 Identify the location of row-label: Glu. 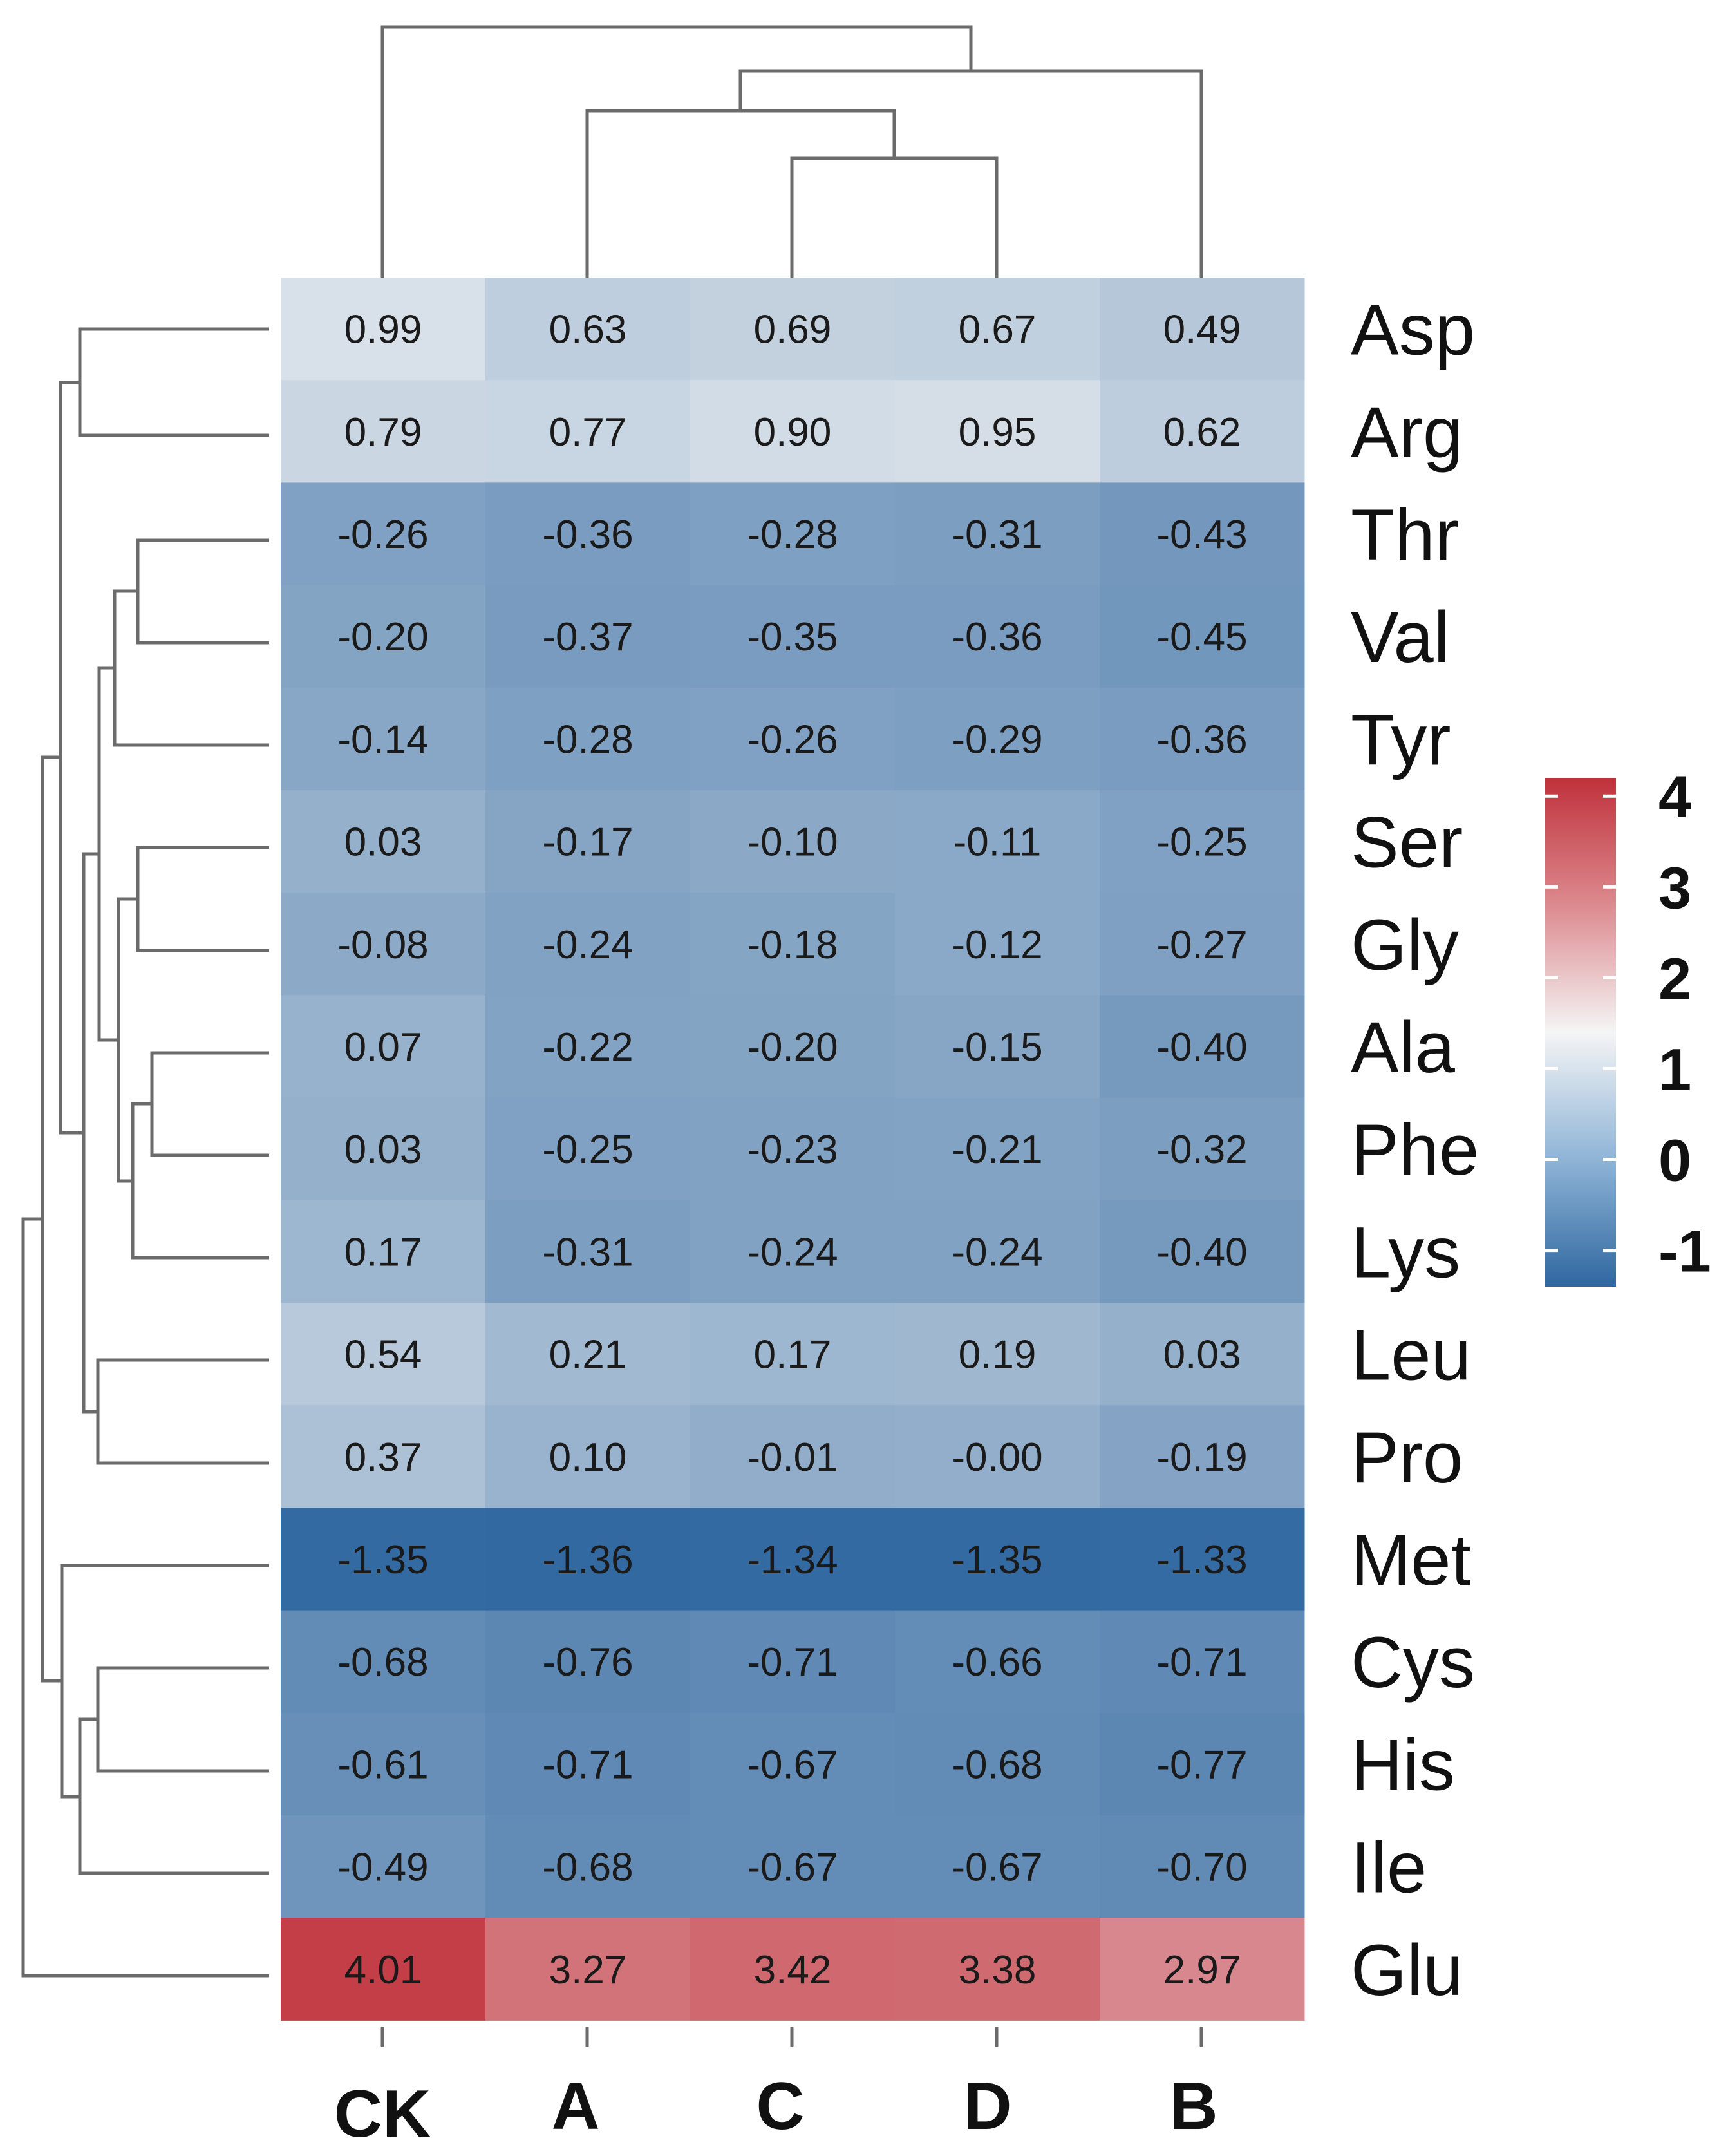
(1407, 1970).